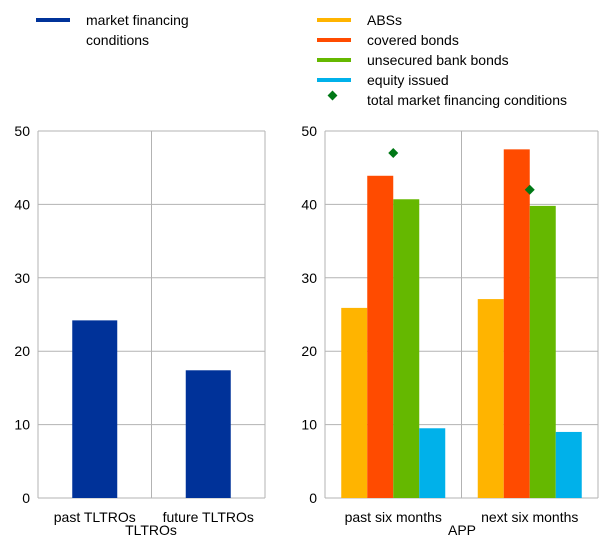 This screenshot has width=605, height=539. Describe the element at coordinates (95, 517) in the screenshot. I see `x-tick-label: past TLTROs` at that location.